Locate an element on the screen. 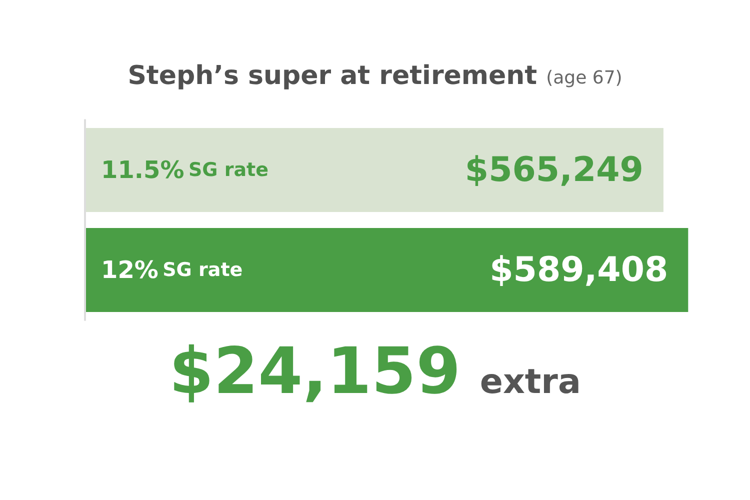 The image size is (750, 500). data-label: $589,408 is located at coordinates (579, 270).